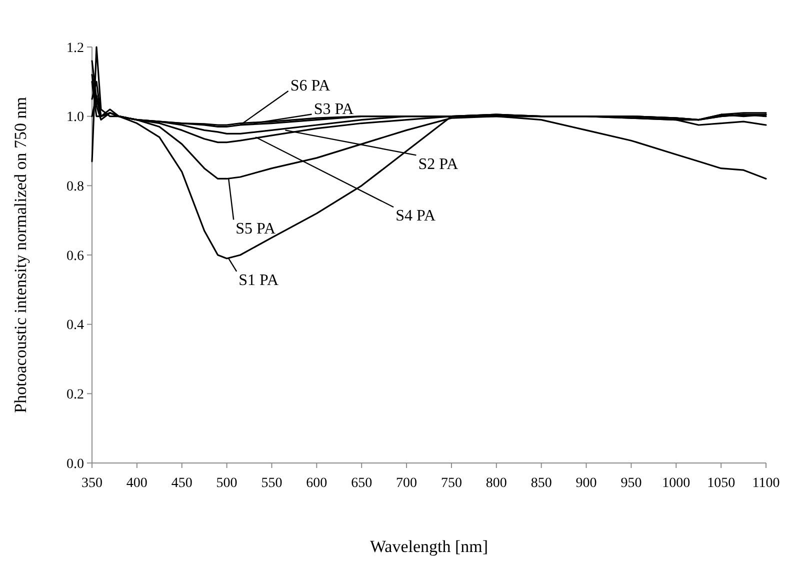  What do you see at coordinates (20, 255) in the screenshot?
I see `y-axis-title: Photoacoustic intensity normalized on 750 nm` at bounding box center [20, 255].